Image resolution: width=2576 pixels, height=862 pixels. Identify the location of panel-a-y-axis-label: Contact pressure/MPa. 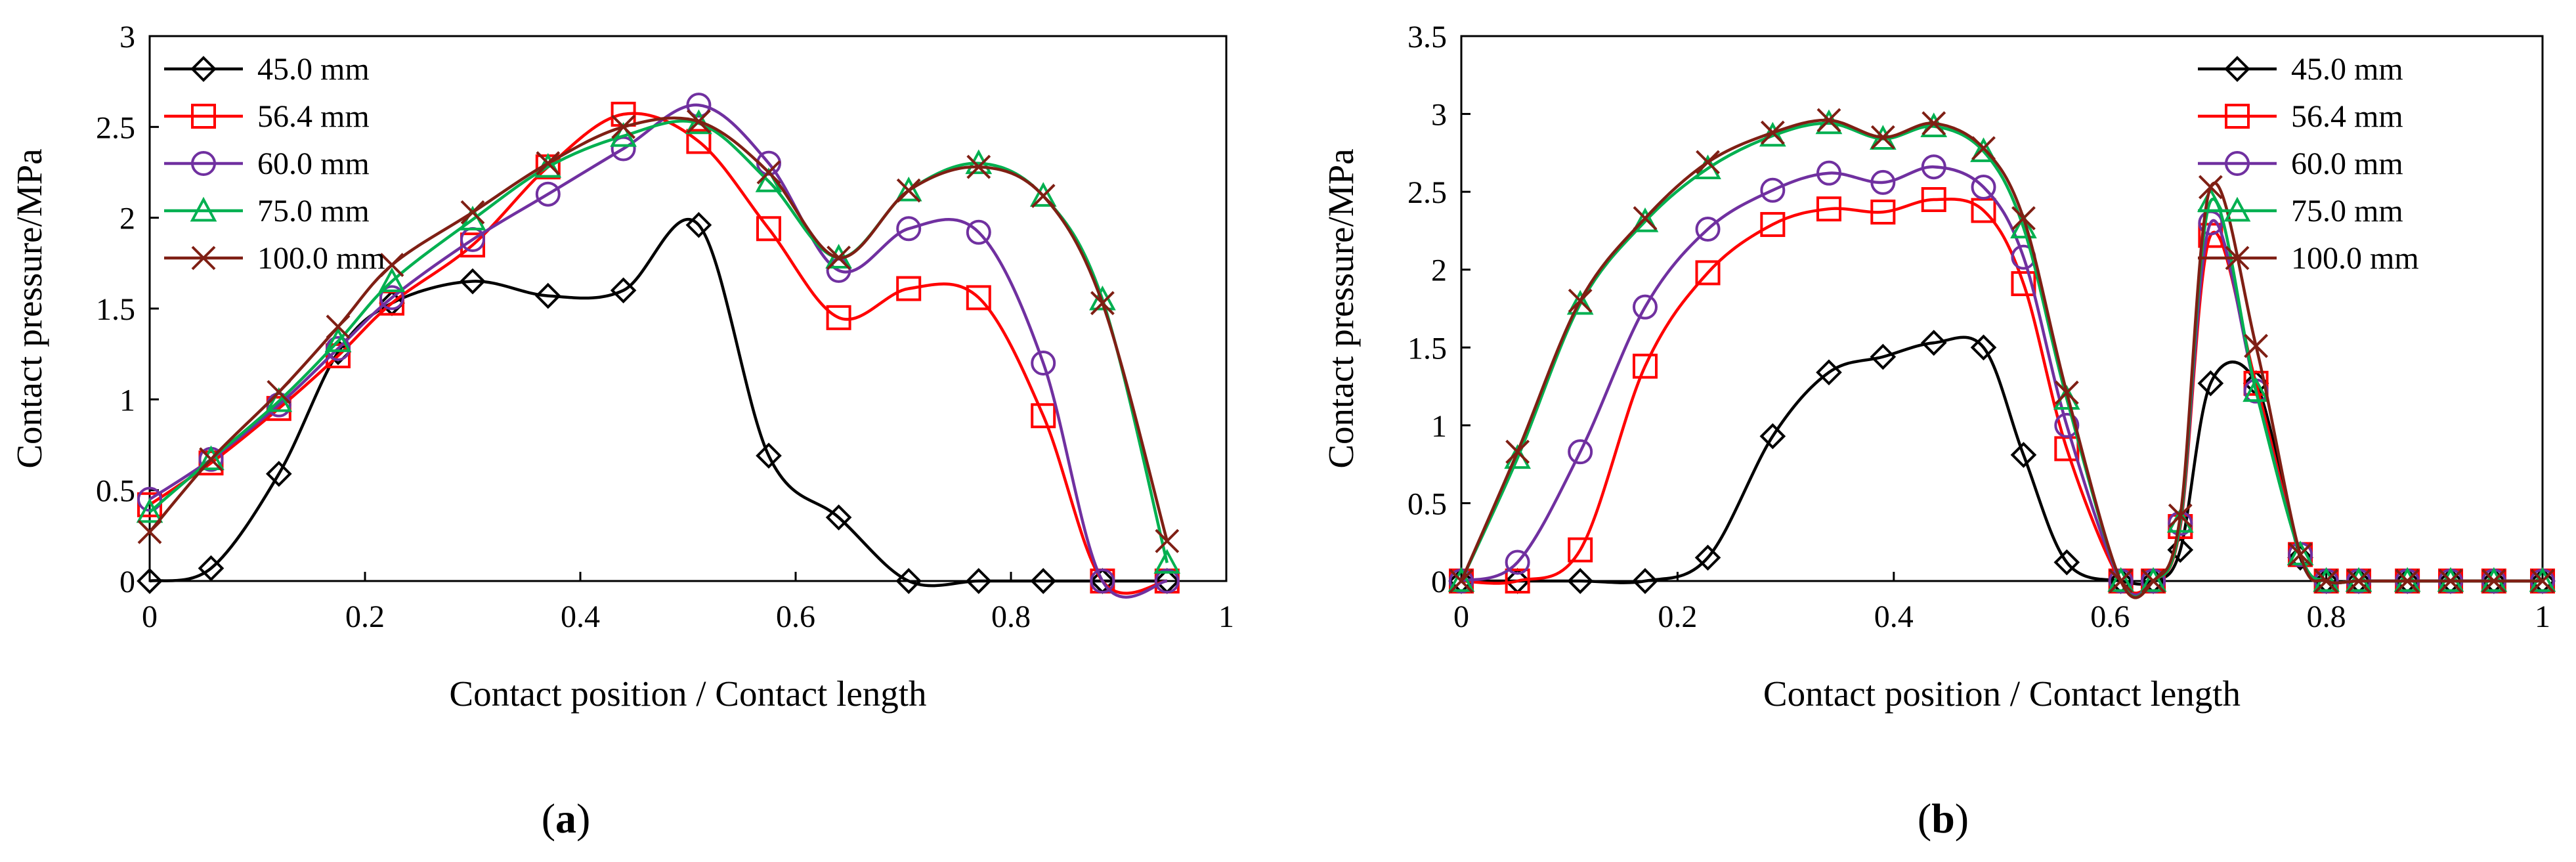
(29, 308).